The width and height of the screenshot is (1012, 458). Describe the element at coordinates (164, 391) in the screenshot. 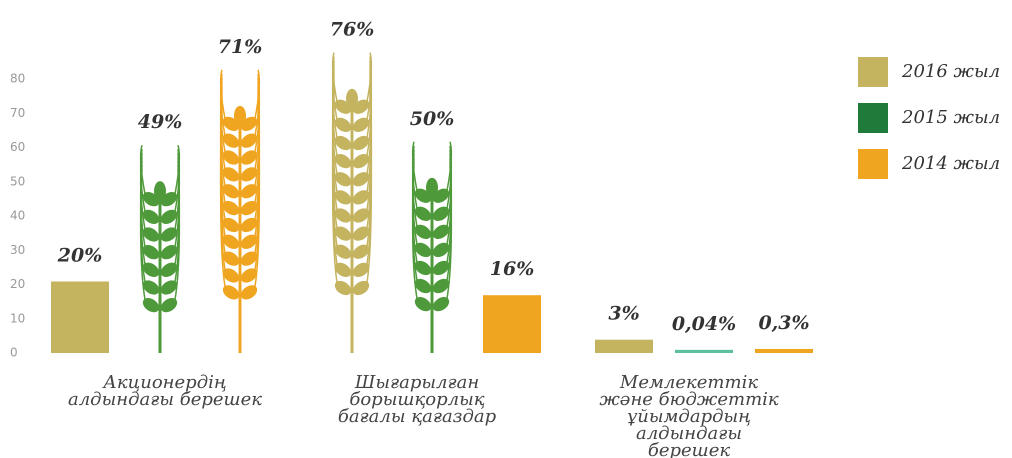

I see `x-tick-label: Акционердің алдындағы берешек` at that location.